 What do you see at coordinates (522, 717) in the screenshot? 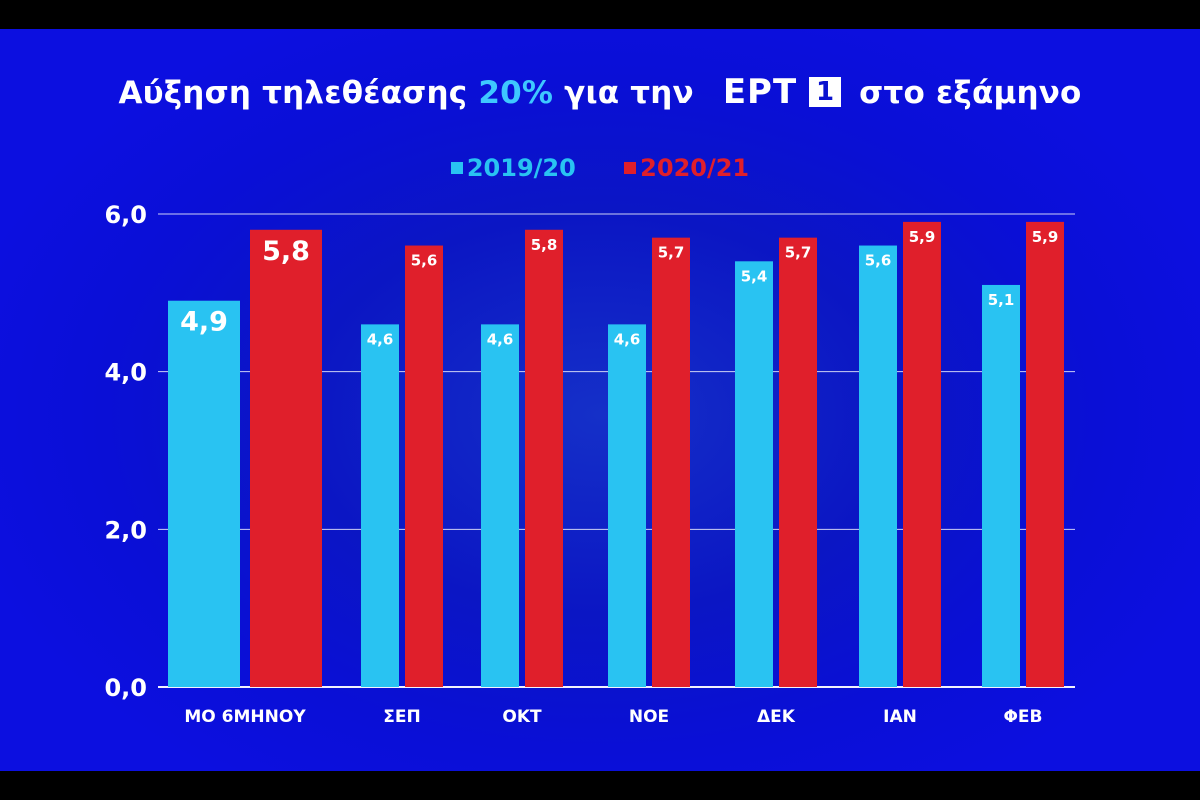
I see `x-tick-label: ΟΚΤ` at bounding box center [522, 717].